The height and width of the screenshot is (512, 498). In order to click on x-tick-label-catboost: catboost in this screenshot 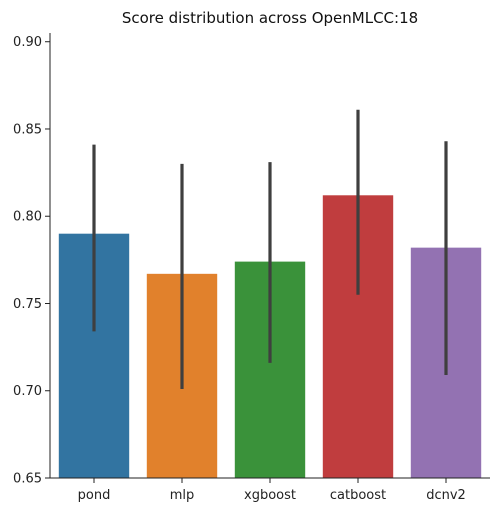, I will do `click(358, 495)`.